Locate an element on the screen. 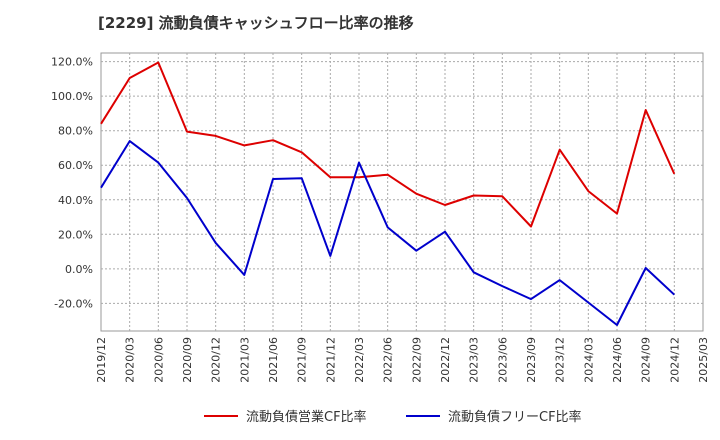 The image size is (720, 440). x-tick-label: 2021/12 is located at coordinates (330, 360).